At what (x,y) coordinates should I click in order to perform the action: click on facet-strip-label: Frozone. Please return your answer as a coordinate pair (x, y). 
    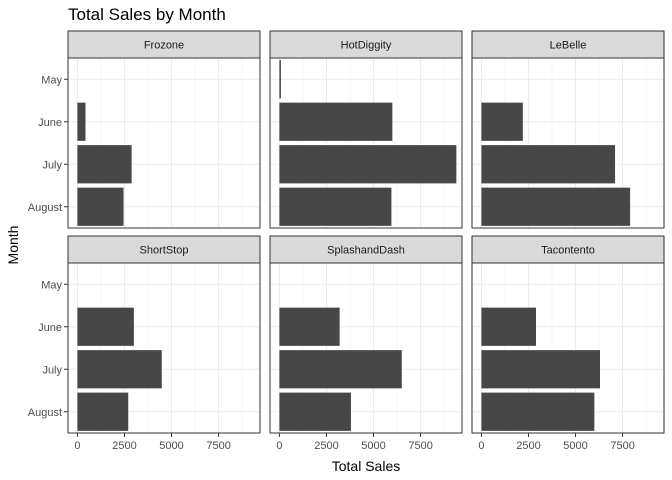
    Looking at the image, I should click on (164, 46).